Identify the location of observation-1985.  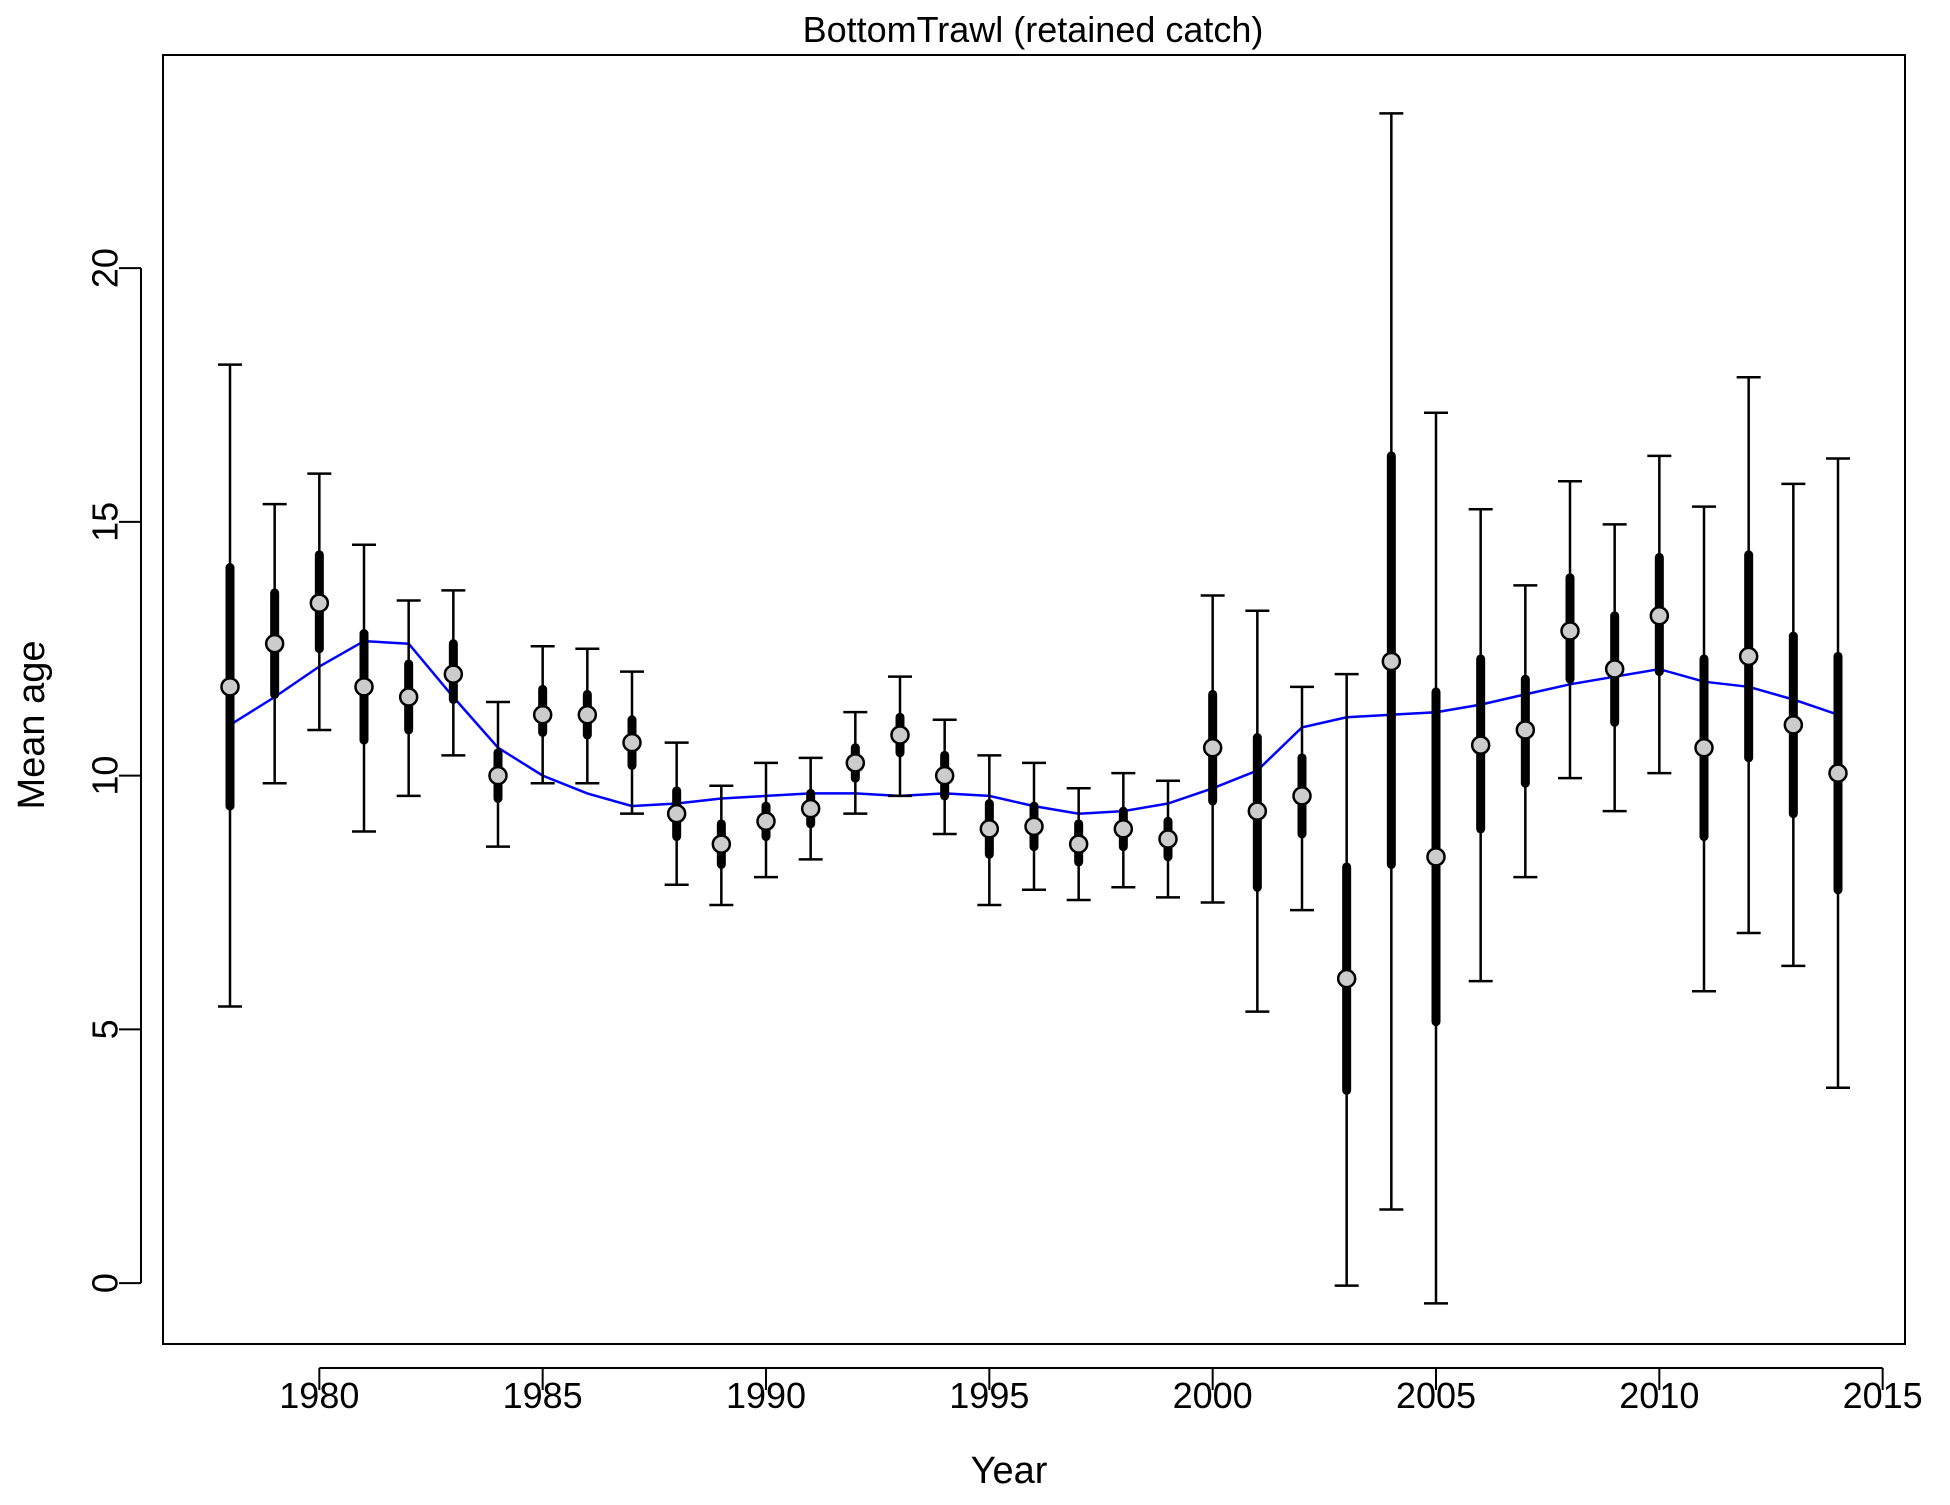
(542, 714).